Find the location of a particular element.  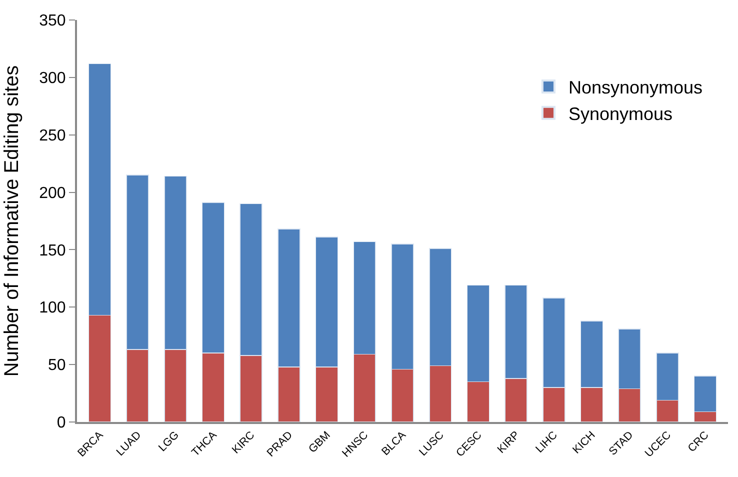

y-tick-label: 0 is located at coordinates (61, 423).